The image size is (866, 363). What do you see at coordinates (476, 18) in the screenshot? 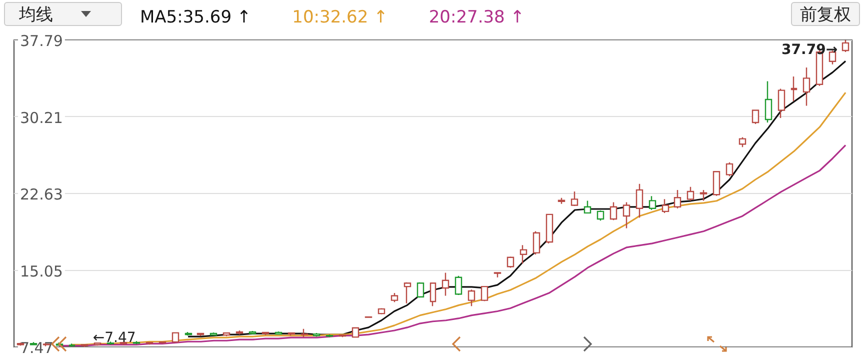
I see `text: 20:27.38 ↑` at bounding box center [476, 18].